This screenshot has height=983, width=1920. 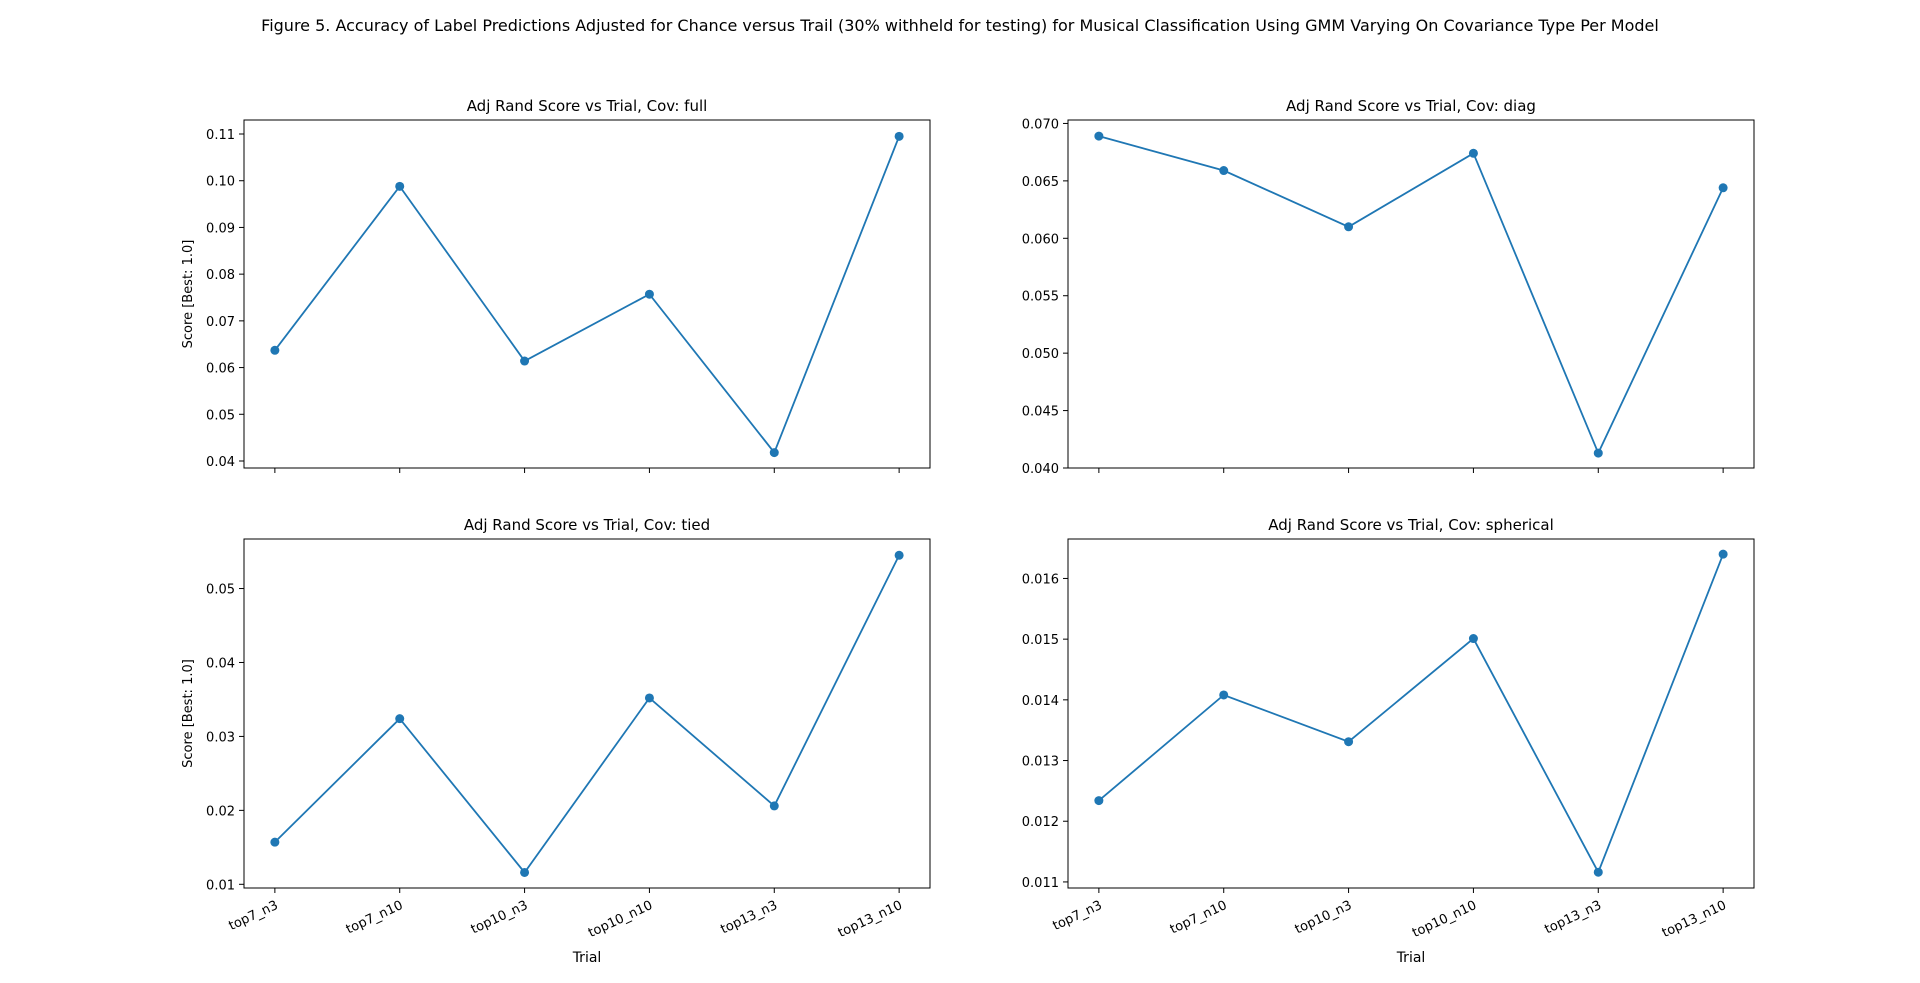 I want to click on subplot-title: Adj Rand Score vs Trial, Cov: spherical, so click(x=1411, y=525).